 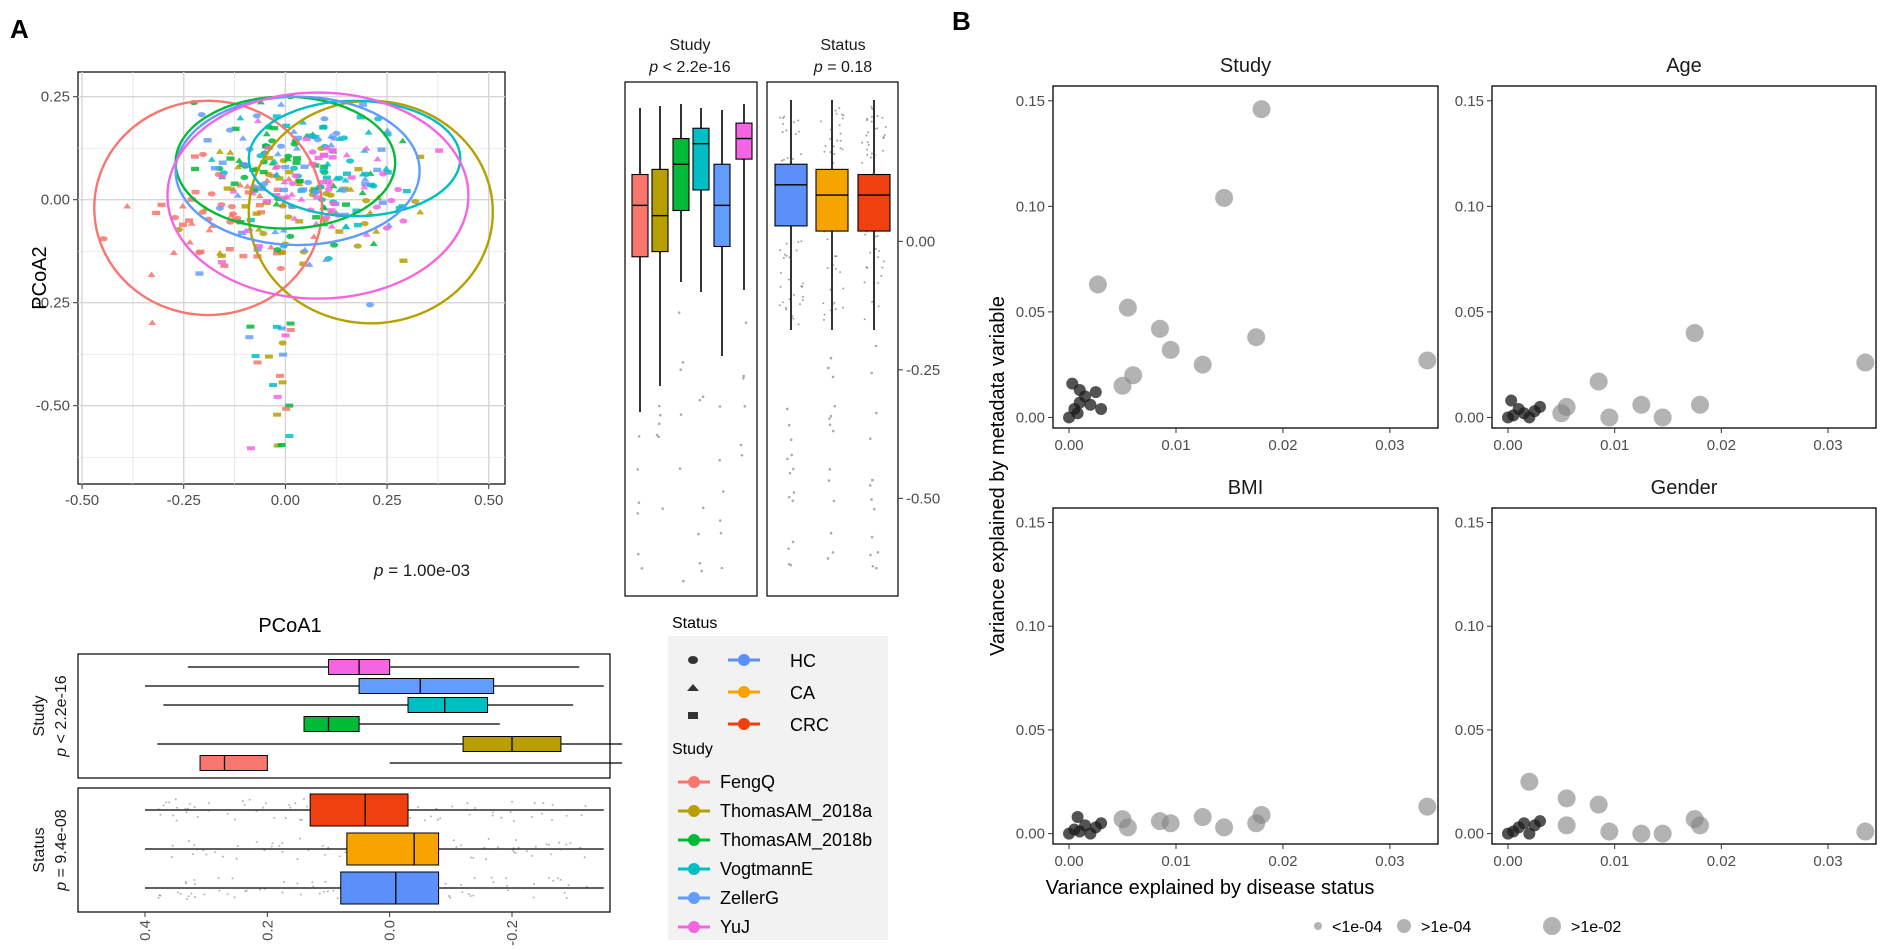 What do you see at coordinates (1030, 312) in the screenshot?
I see `facet-ytick-label: 0.05` at bounding box center [1030, 312].